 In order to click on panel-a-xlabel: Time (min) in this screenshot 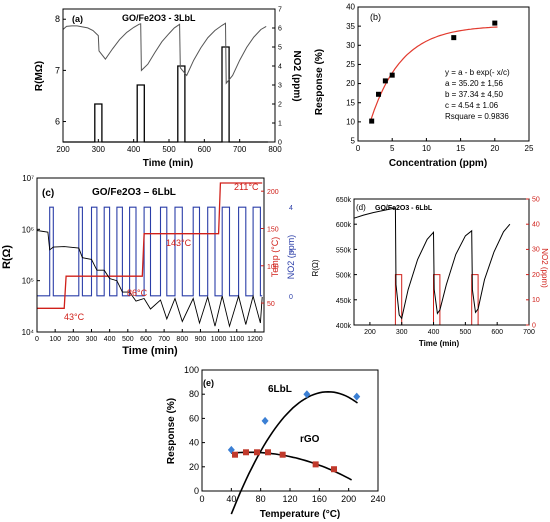, I will do `click(168, 163)`.